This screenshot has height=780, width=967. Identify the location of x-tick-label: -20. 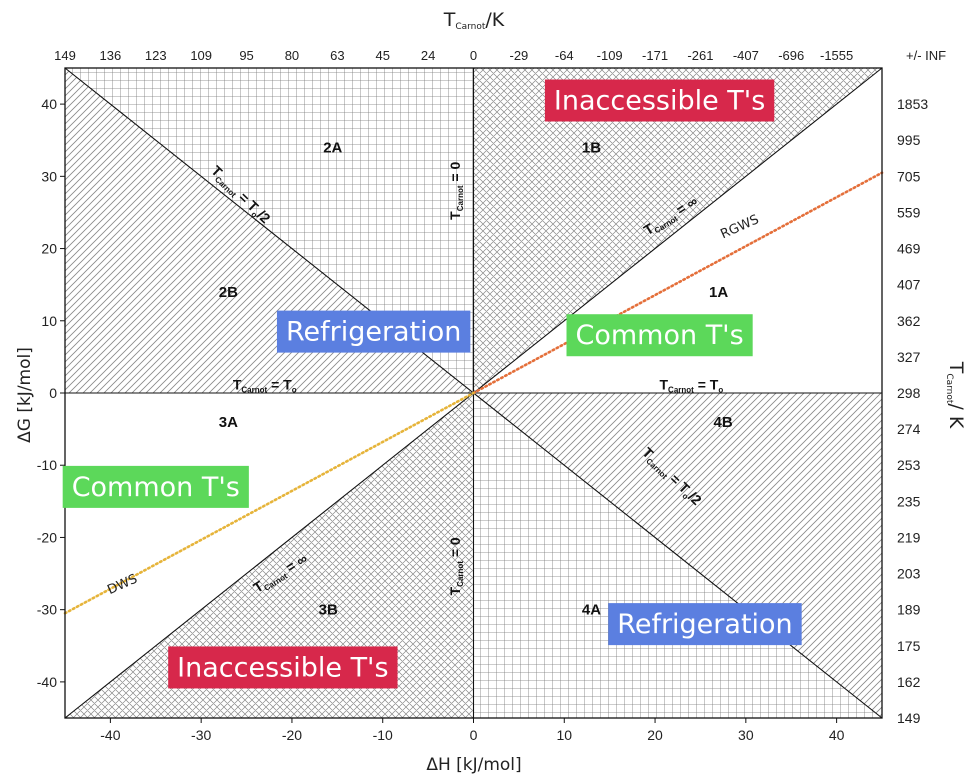
(292, 735).